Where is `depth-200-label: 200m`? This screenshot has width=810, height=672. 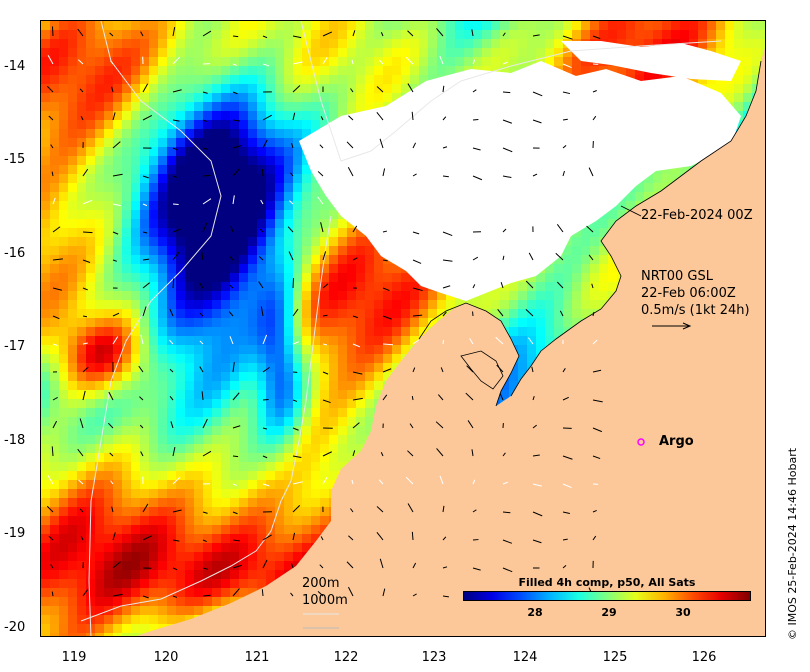
depth-200-label: 200m is located at coordinates (321, 583).